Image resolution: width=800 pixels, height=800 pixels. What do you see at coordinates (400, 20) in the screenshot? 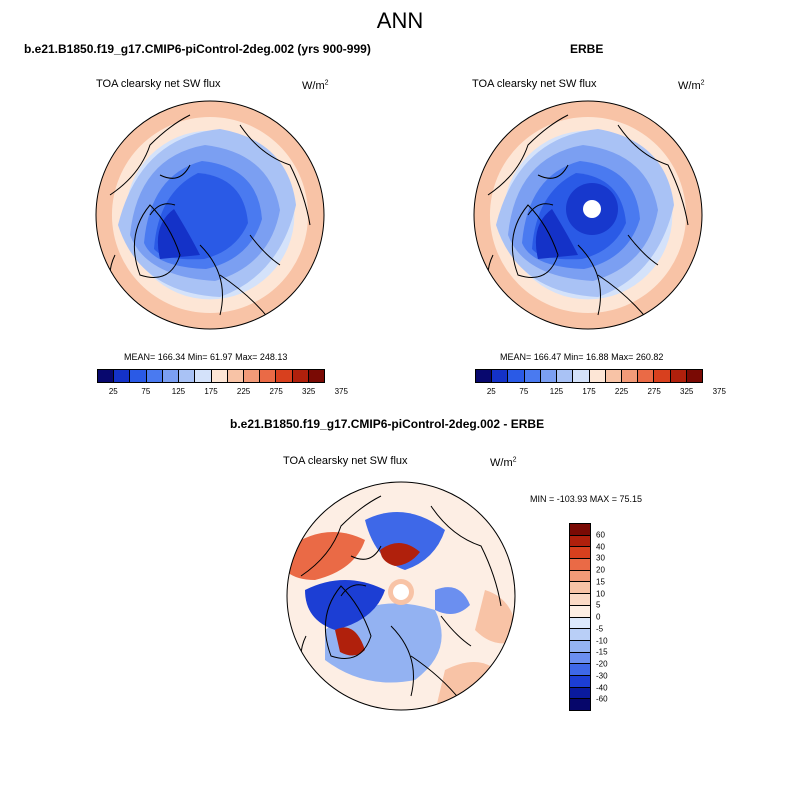
I see `figure-title: ANN` at bounding box center [400, 20].